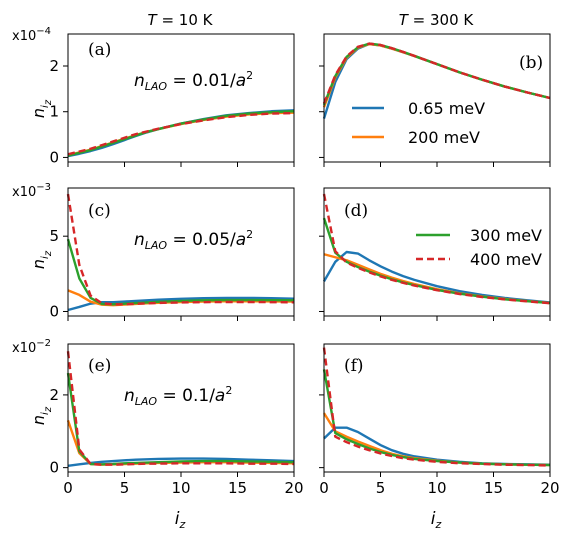  I want to click on legend-label-0-65mev: 0.65 meV, so click(446, 108).